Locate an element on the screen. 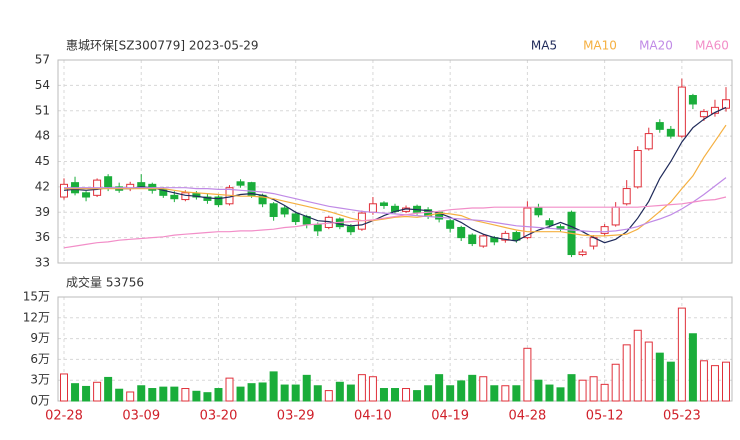  x-tick-label: 02-28 is located at coordinates (64, 416).